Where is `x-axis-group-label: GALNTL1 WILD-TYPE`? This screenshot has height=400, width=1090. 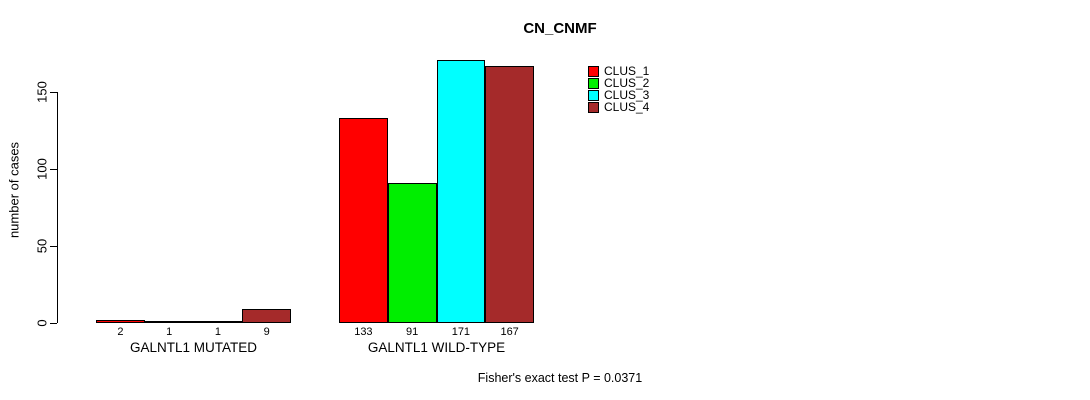
x-axis-group-label: GALNTL1 WILD-TYPE is located at coordinates (436, 347).